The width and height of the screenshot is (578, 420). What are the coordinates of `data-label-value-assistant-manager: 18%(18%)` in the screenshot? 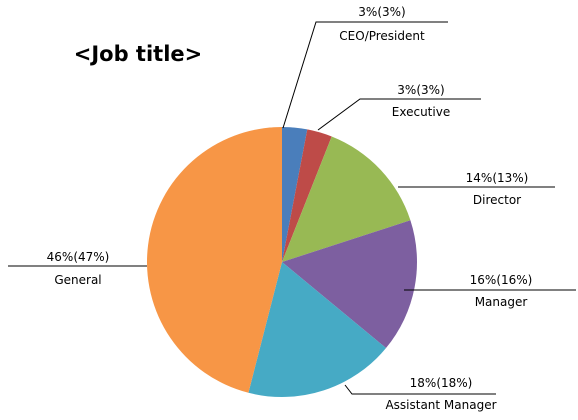 It's located at (441, 383).